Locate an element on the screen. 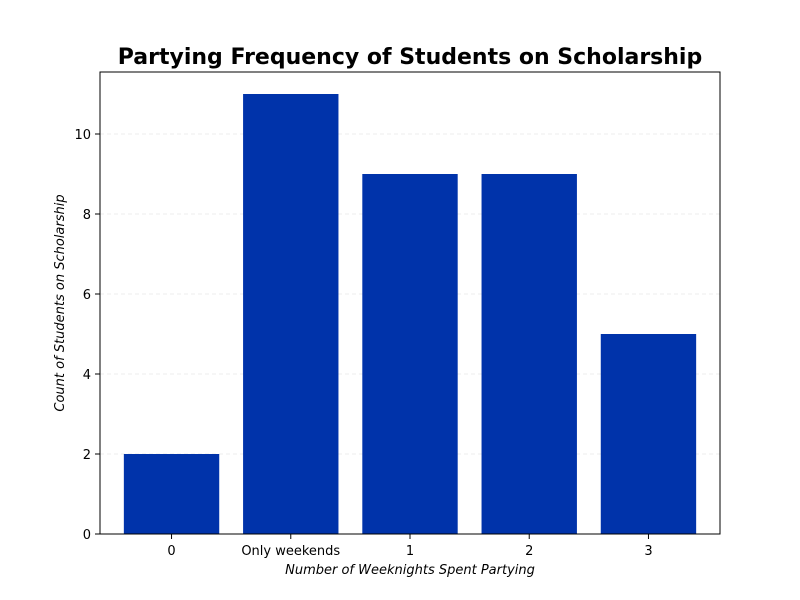  x-tick-label: Only weekends is located at coordinates (290, 551).